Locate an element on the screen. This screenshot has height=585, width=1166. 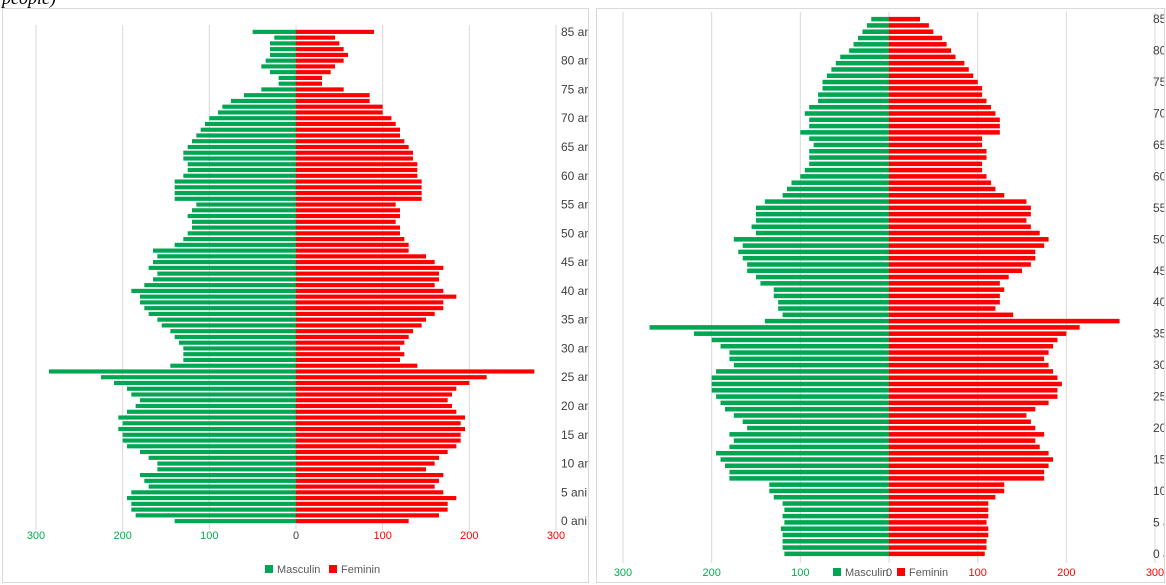
legend-label-female: Feminin is located at coordinates (928, 573).